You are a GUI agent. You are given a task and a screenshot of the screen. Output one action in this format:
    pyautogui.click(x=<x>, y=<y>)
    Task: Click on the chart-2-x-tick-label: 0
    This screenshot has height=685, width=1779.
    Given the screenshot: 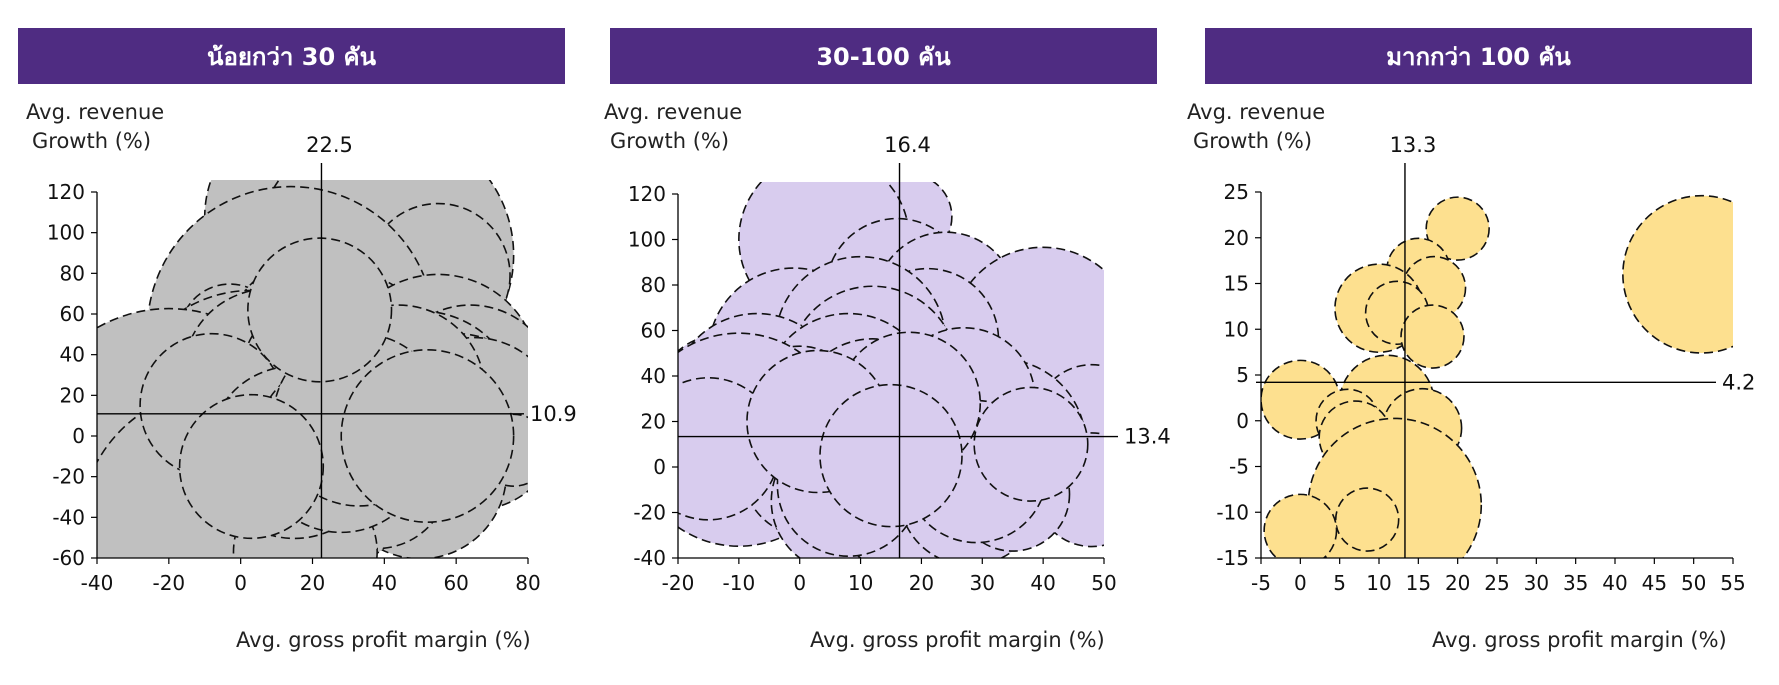 What is the action you would take?
    pyautogui.click(x=799, y=583)
    